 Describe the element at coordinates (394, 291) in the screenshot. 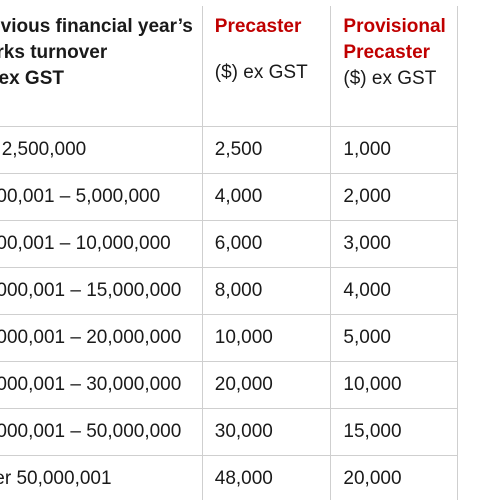

I see `cell-provisional: 4,000` at that location.